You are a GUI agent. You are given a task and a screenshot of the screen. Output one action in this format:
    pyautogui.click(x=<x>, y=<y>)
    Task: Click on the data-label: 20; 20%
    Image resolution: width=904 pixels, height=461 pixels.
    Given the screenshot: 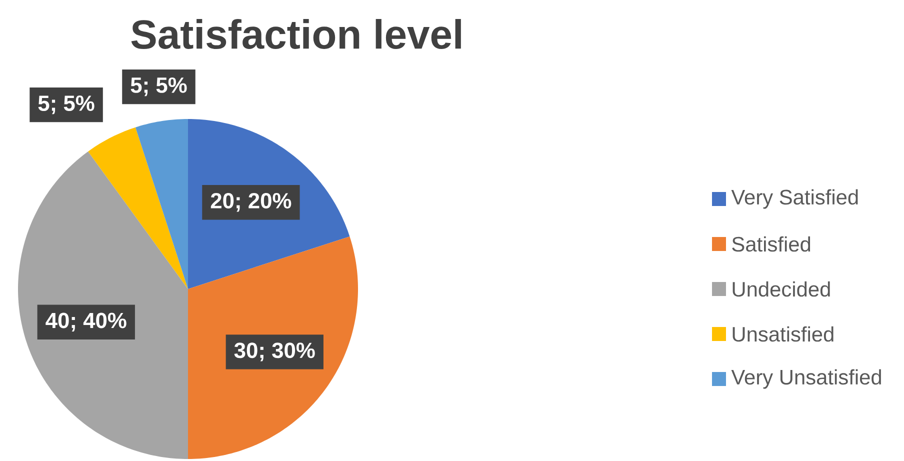 What is the action you would take?
    pyautogui.click(x=251, y=202)
    